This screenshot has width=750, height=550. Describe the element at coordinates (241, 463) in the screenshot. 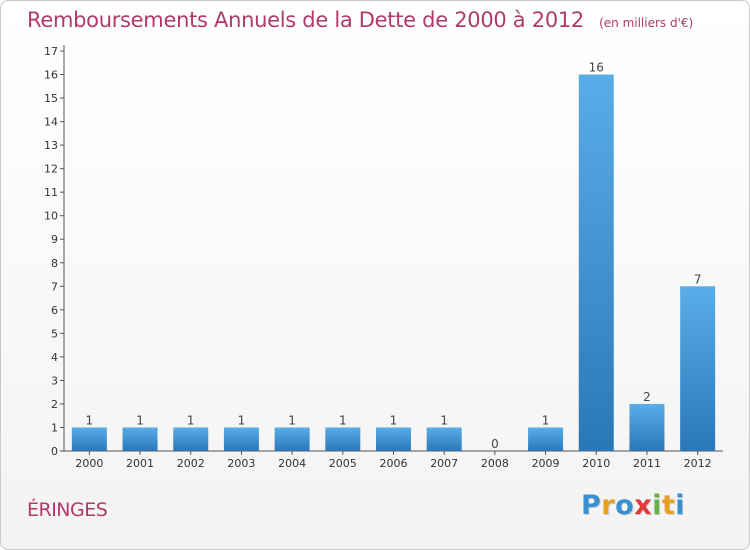

I see `x-tick-label: 2003` at that location.